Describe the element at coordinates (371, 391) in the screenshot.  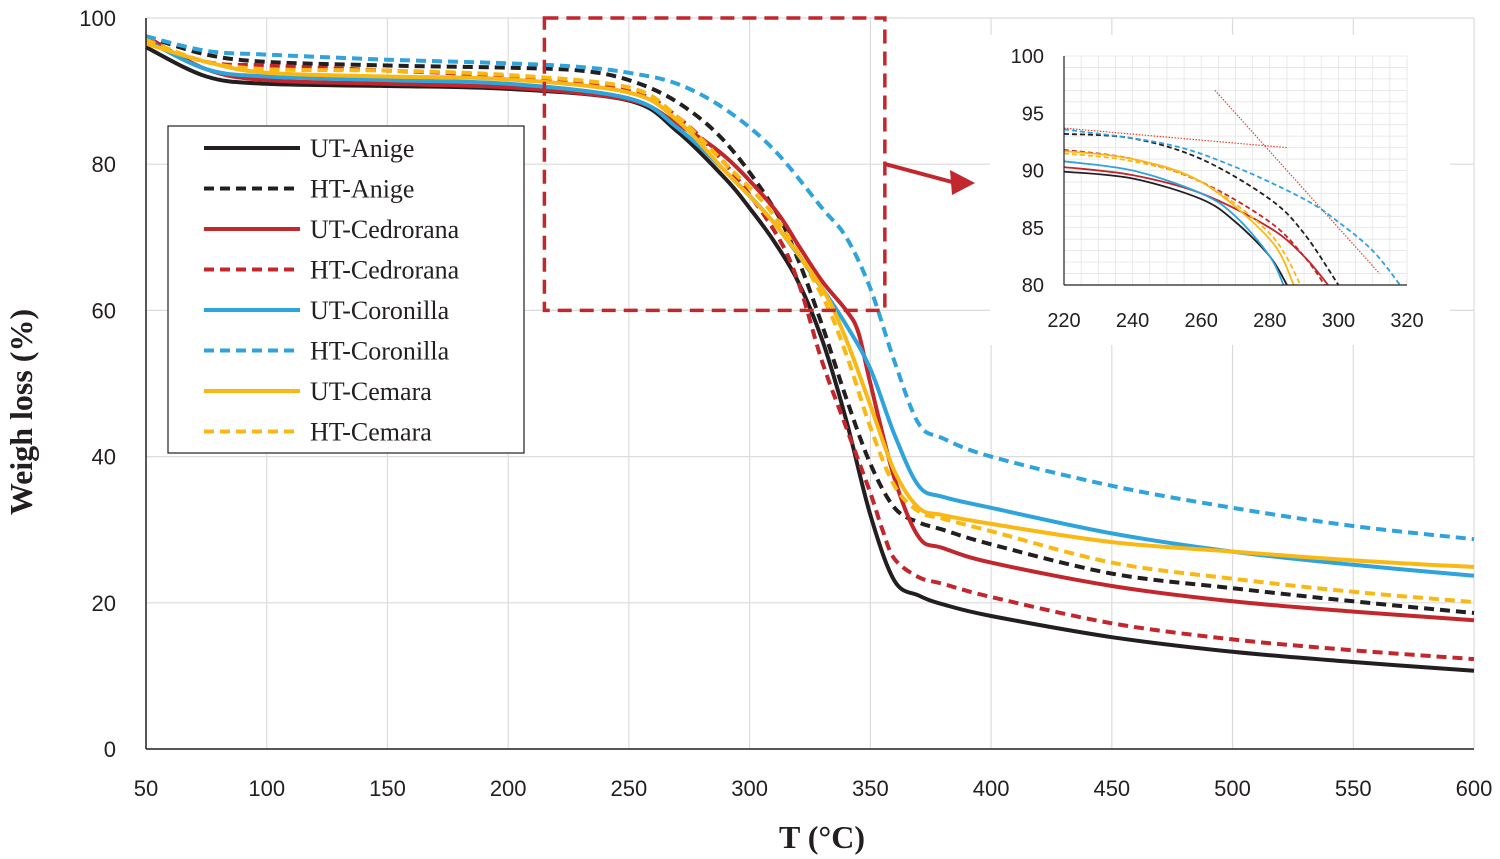
I see `legend-label: UT-Cemara` at that location.